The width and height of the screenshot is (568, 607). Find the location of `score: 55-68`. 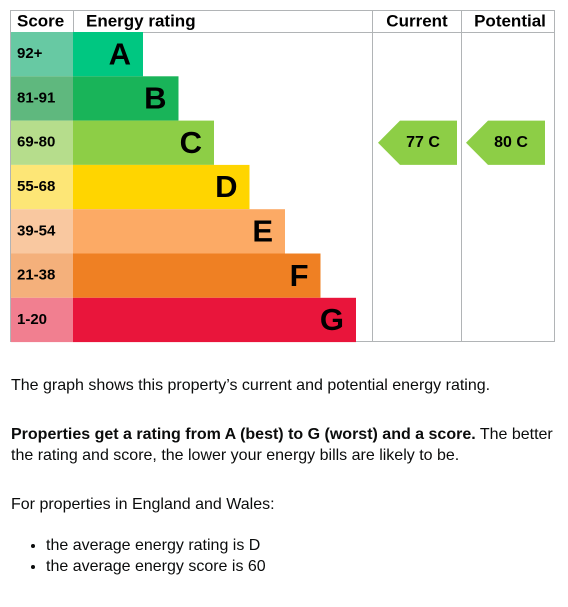

score: 55-68 is located at coordinates (36, 186).